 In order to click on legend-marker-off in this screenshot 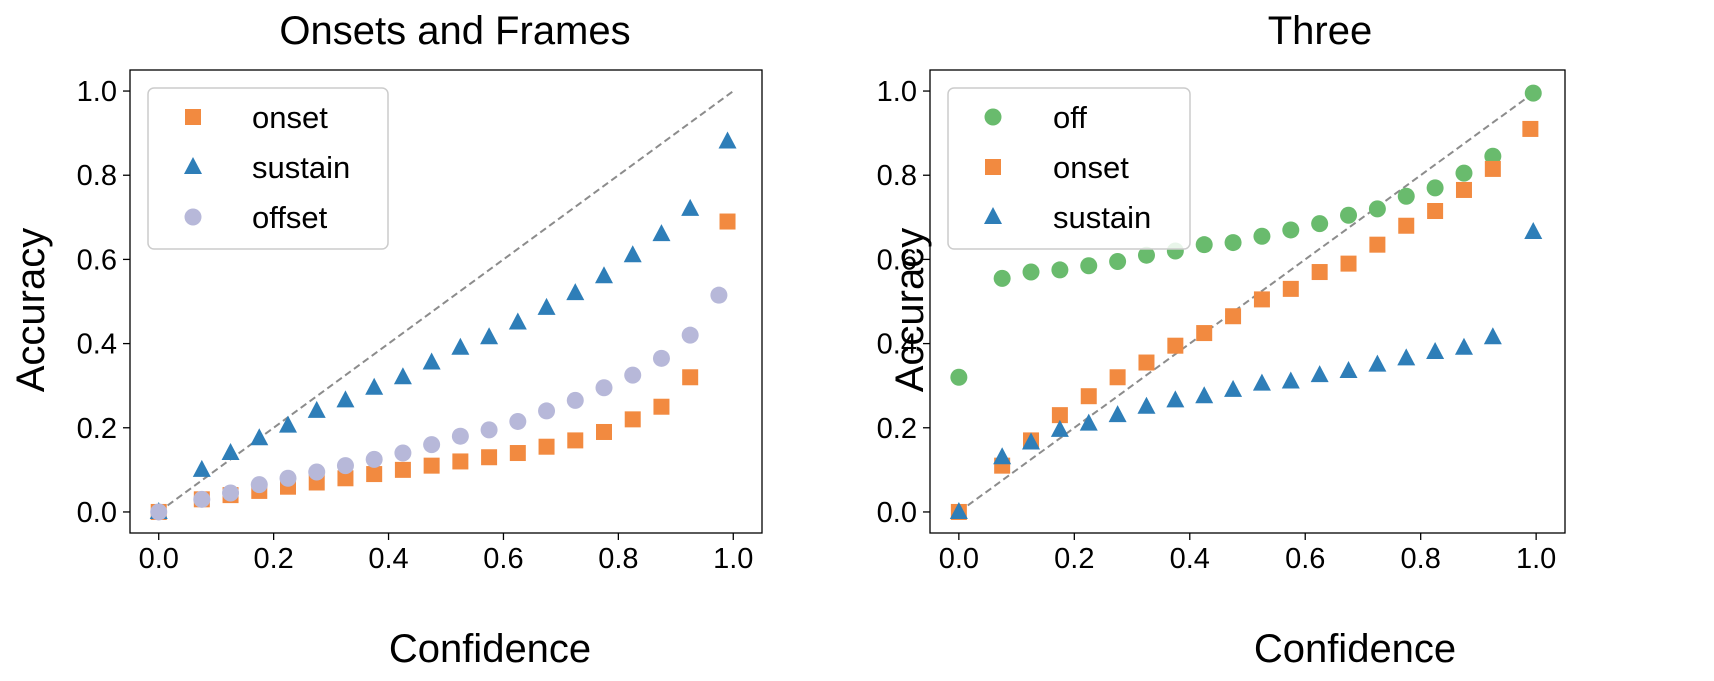, I will do `click(993, 117)`.